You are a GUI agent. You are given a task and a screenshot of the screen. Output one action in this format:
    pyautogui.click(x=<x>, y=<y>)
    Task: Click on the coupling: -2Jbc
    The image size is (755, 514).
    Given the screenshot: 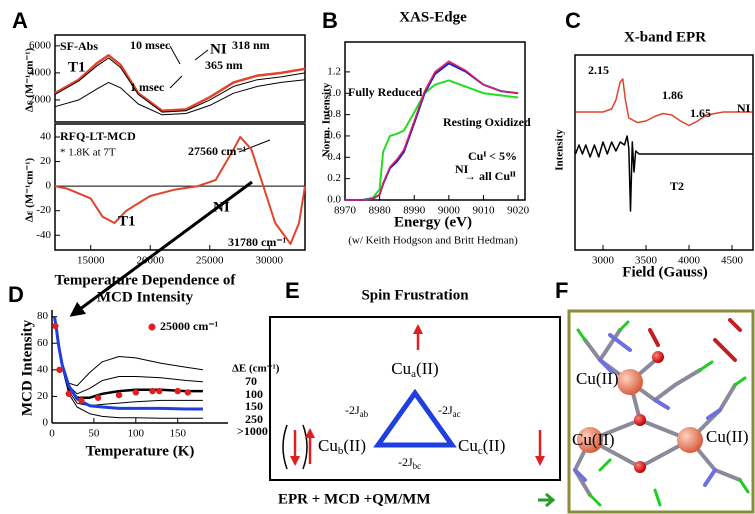 What is the action you would take?
    pyautogui.click(x=409, y=463)
    